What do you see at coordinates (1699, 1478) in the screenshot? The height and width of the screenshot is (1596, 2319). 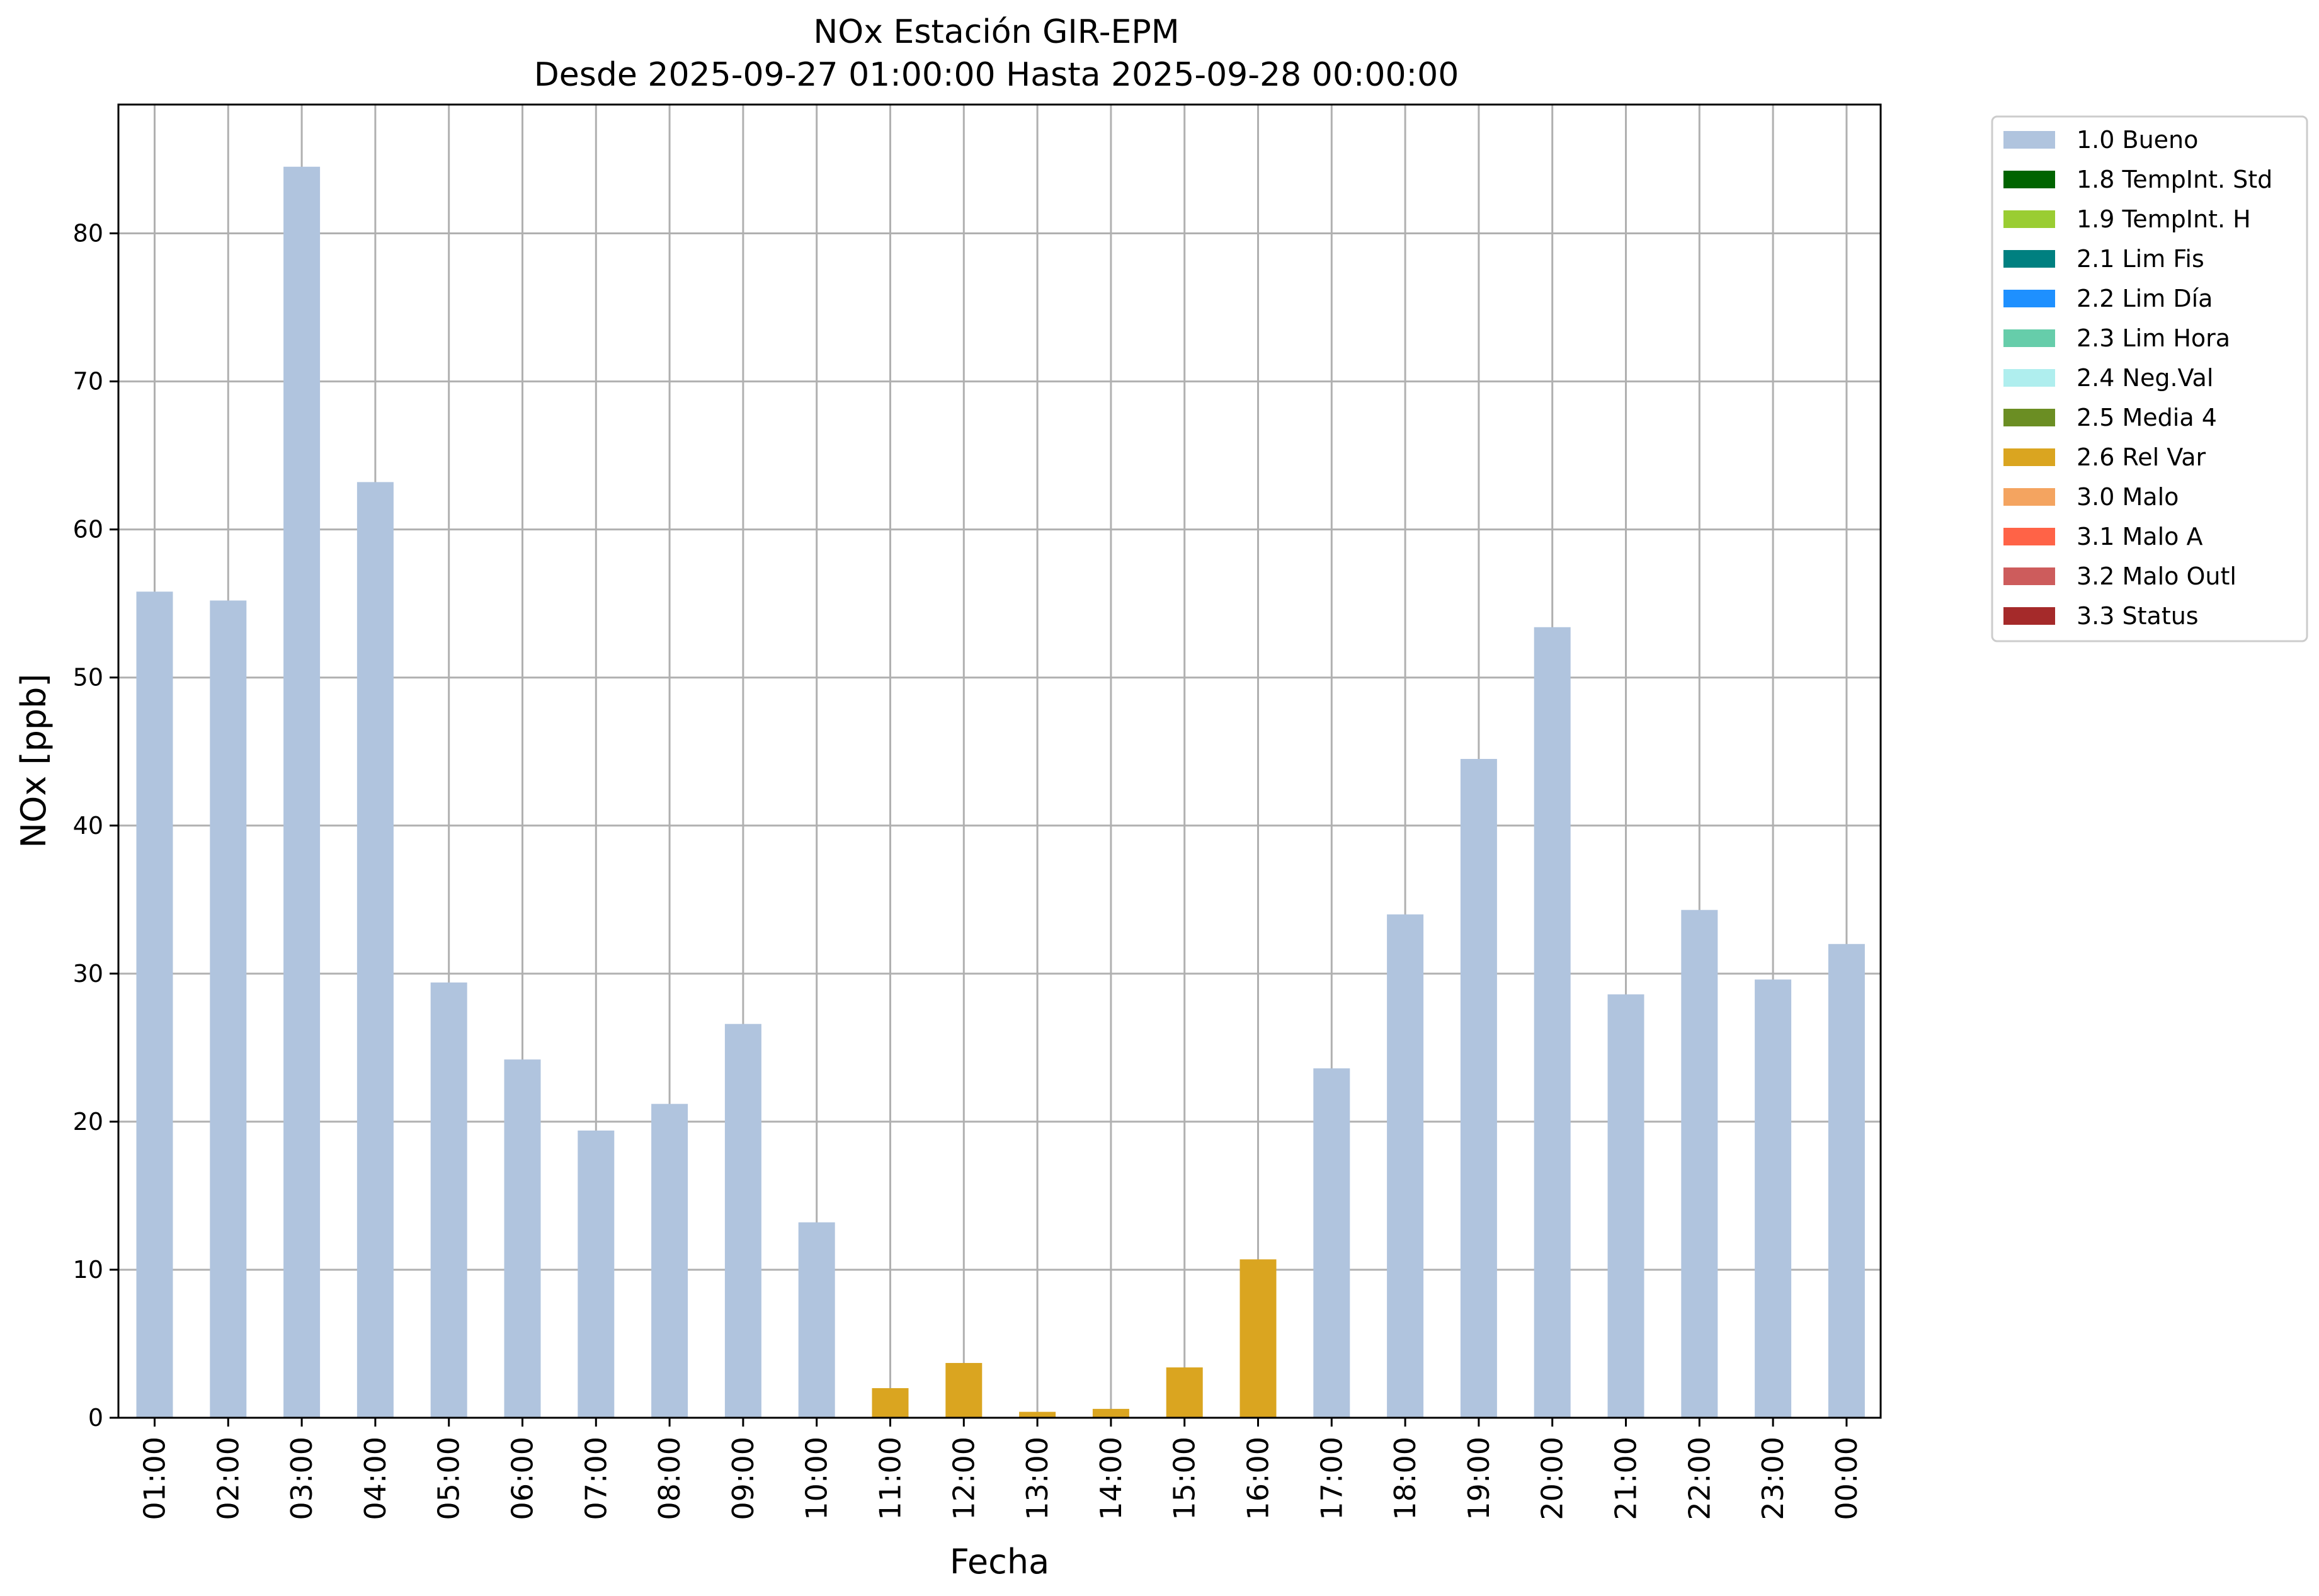 I see `x-tick-label: 22:00` at bounding box center [1699, 1478].